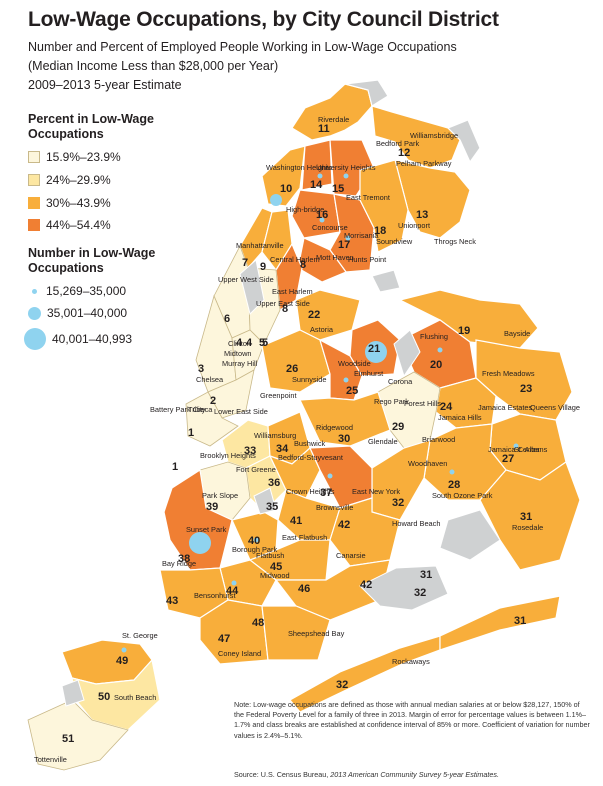  I want to click on legend-percent-item: 30%–43.9%, so click(69, 203).